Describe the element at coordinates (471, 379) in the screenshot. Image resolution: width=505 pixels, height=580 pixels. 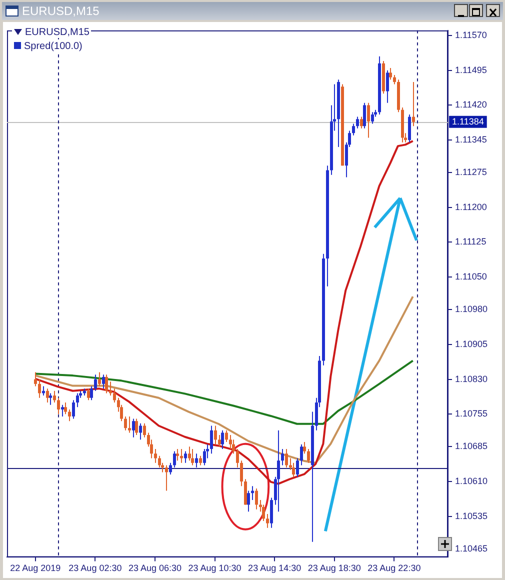
I see `y-tick-label: 1.10830` at that location.